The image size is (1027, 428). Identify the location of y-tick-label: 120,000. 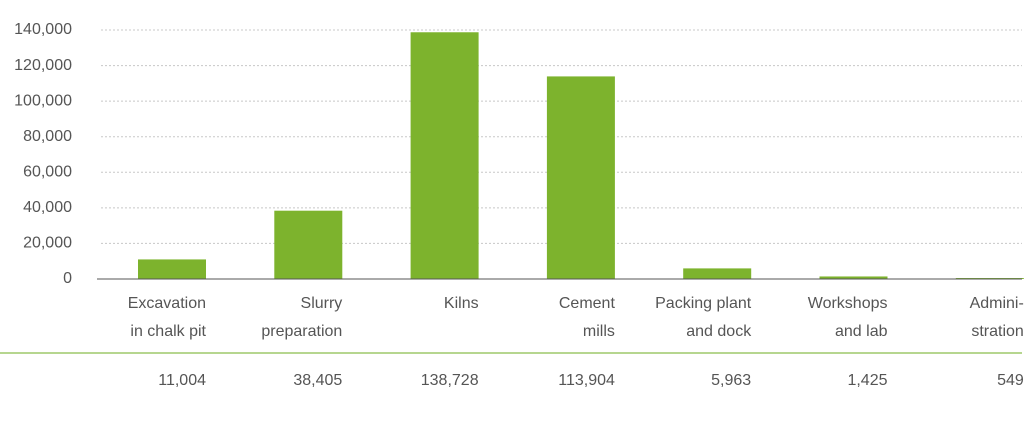
(43, 65).